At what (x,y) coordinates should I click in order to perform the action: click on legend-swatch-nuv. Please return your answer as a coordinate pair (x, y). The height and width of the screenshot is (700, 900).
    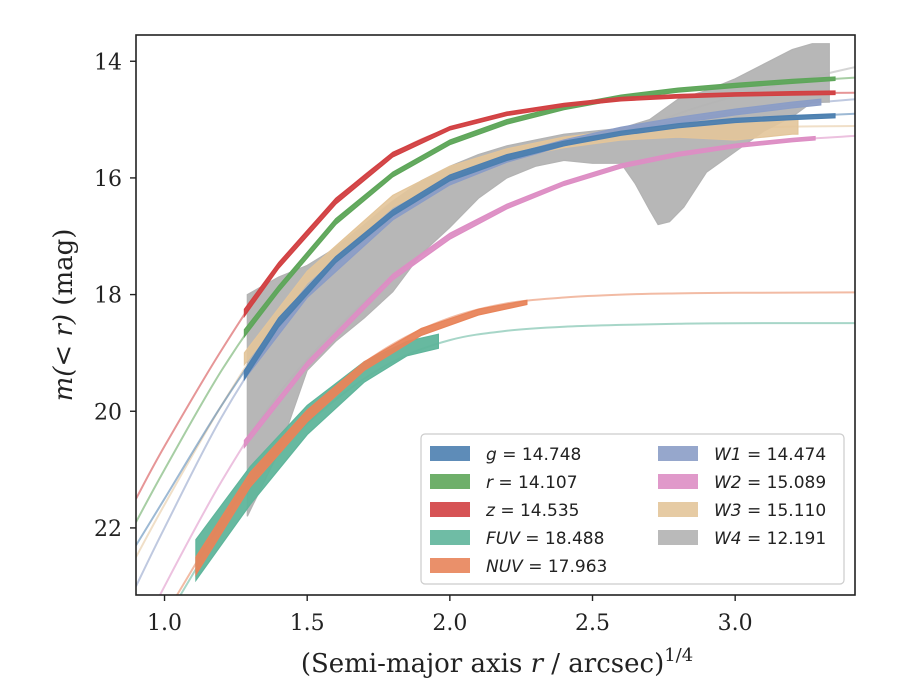
    Looking at the image, I should click on (450, 565).